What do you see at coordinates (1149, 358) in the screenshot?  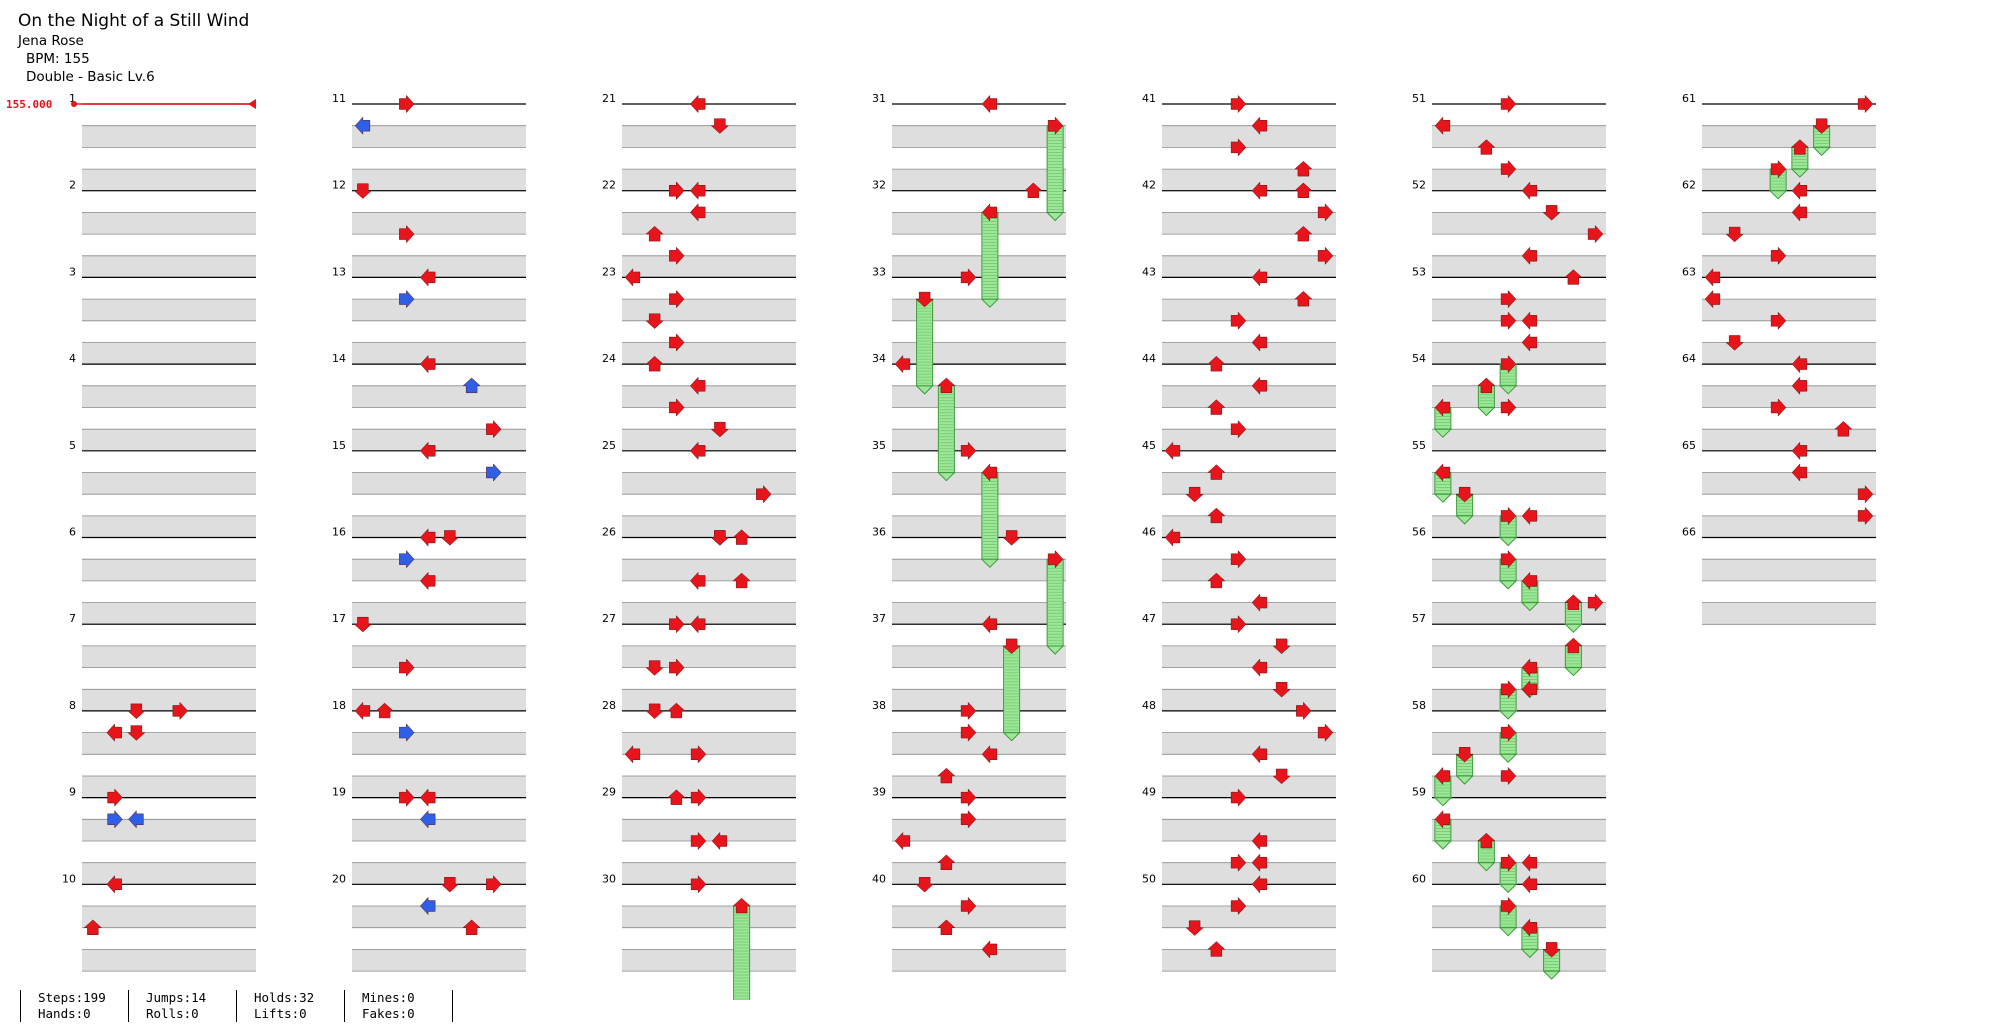 I see `measure-number: 44` at bounding box center [1149, 358].